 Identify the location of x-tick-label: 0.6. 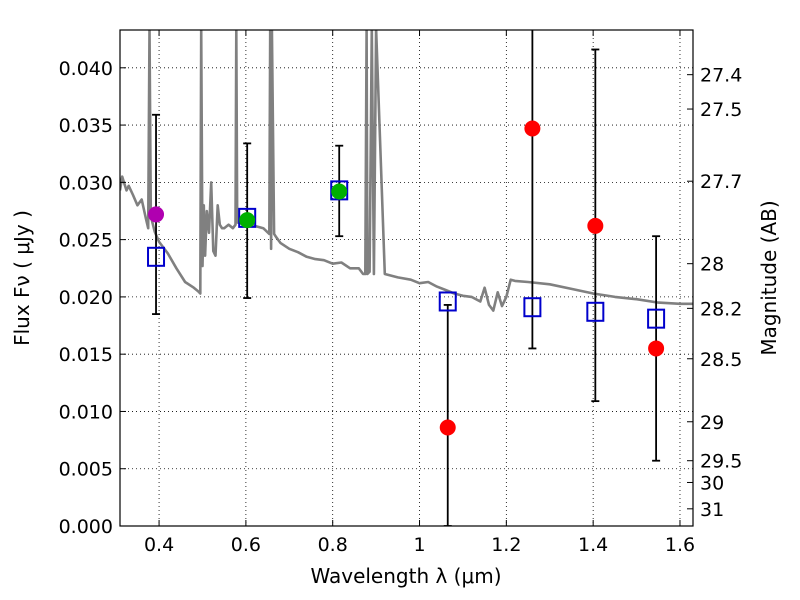
(246, 545).